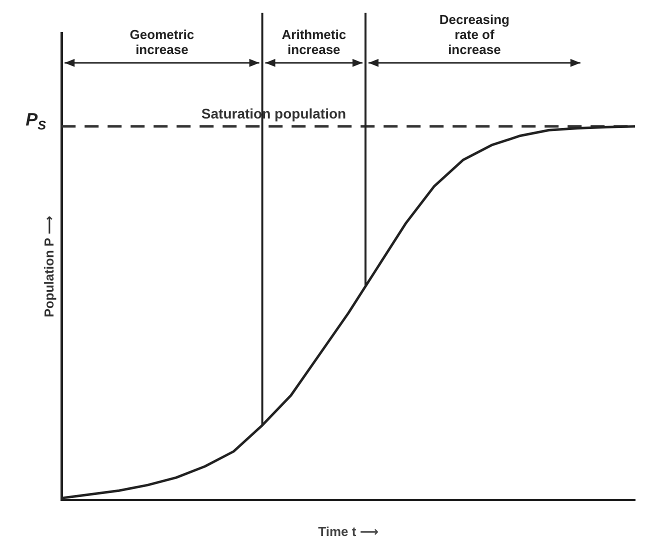  I want to click on x-axis-title: Time t ⟶, so click(348, 531).